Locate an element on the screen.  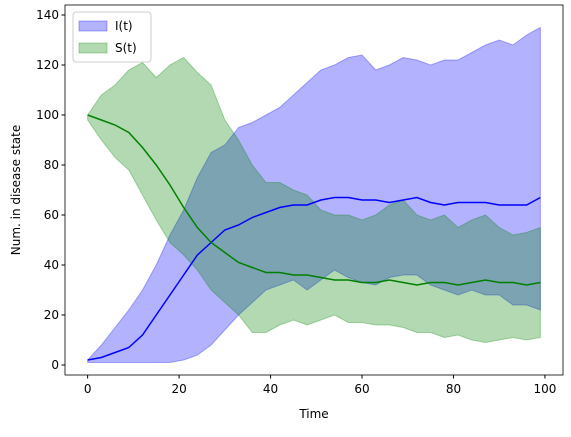
legend-label: I(t) is located at coordinates (124, 26).